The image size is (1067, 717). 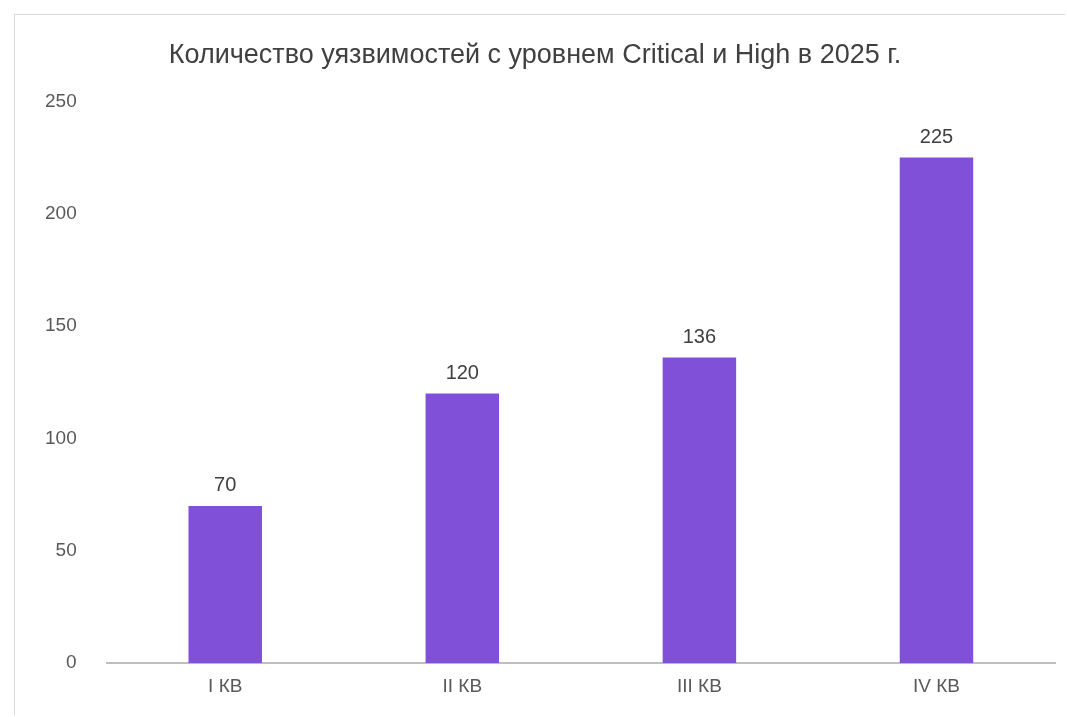 What do you see at coordinates (462, 685) in the screenshot?
I see `x-tick-label: II КВ` at bounding box center [462, 685].